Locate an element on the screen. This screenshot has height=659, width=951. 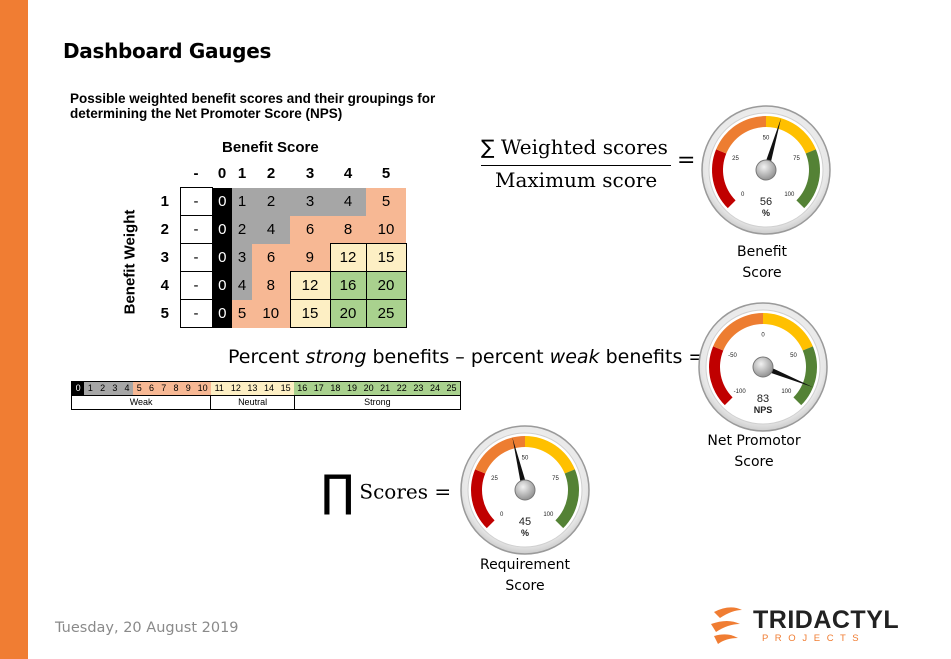
benefit-gauge: 0 25 50 75 100 56% is located at coordinates (766, 170).